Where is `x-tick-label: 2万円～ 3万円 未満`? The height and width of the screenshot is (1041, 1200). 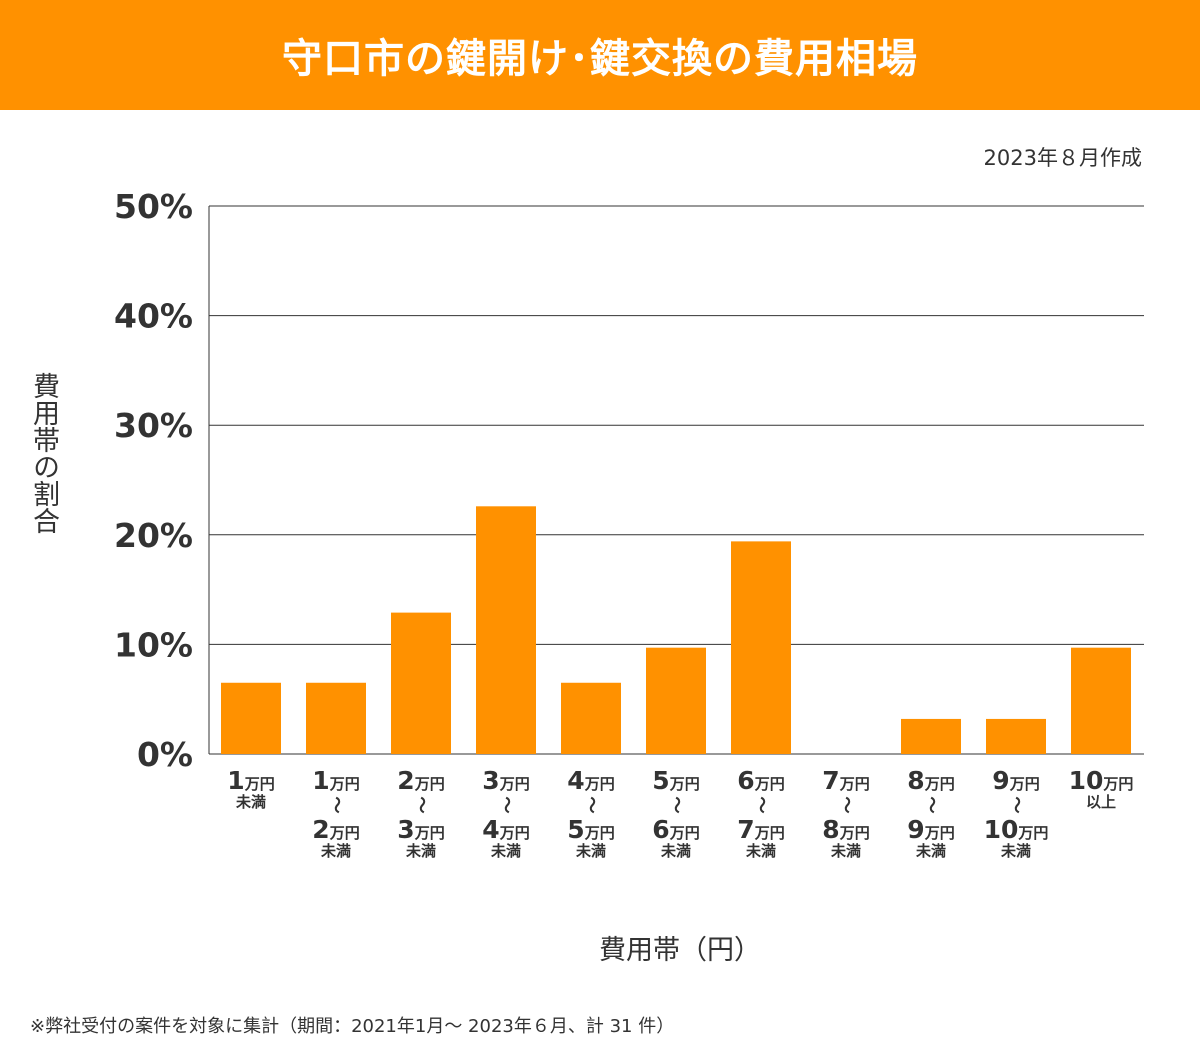 x-tick-label: 2万円～ 3万円 未満 is located at coordinates (421, 813).